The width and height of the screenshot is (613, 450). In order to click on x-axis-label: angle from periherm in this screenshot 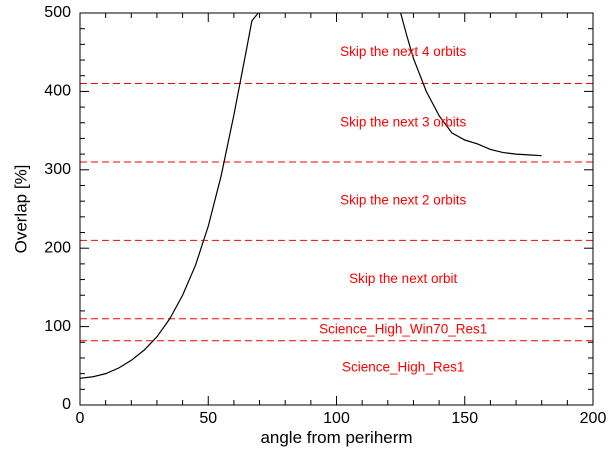, I will do `click(336, 437)`.